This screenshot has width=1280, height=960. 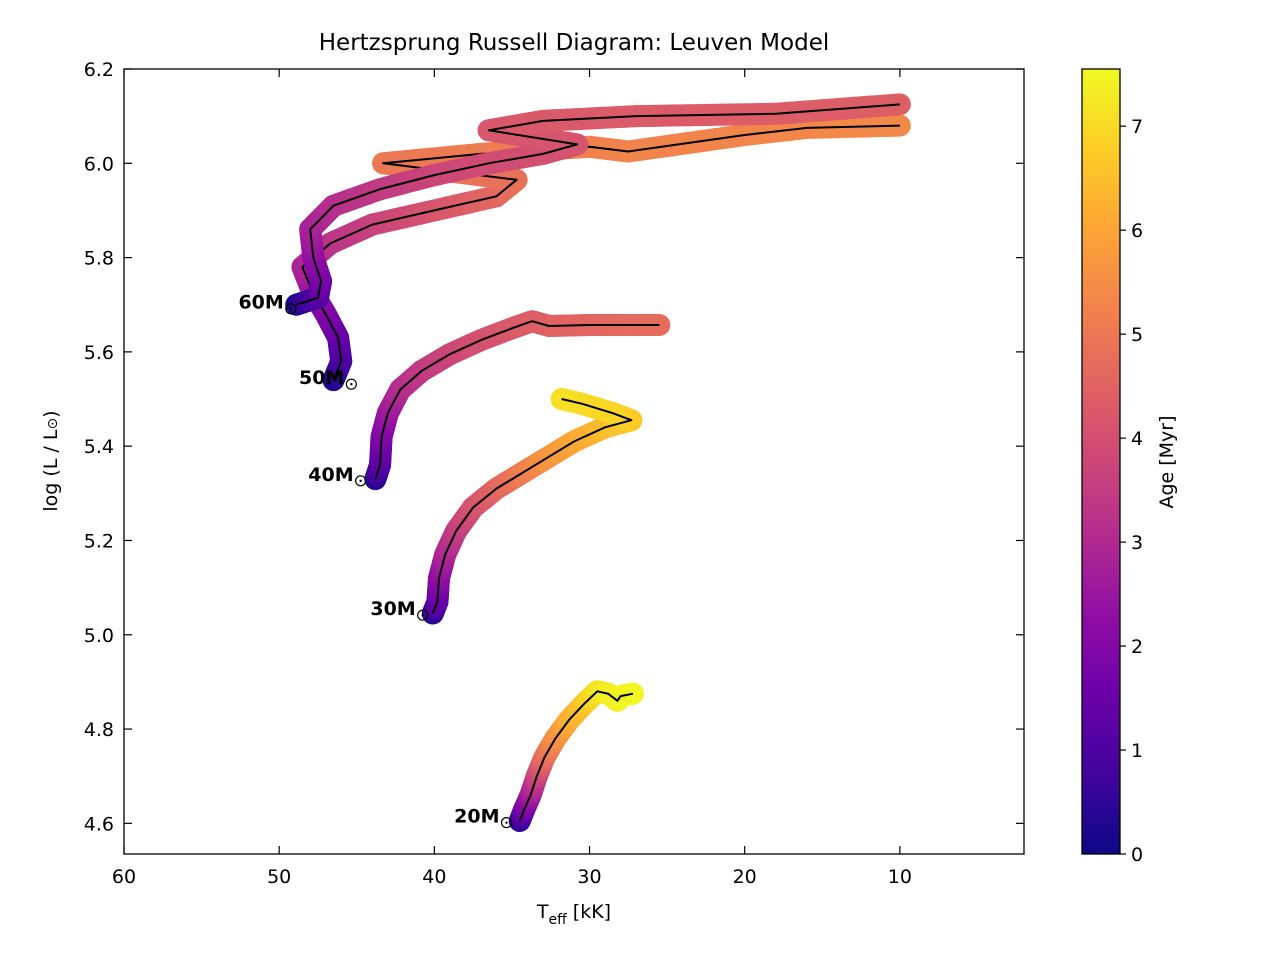 I want to click on labels-layer: 20M 30M 40M 50M 60M, so click(x=375, y=560).